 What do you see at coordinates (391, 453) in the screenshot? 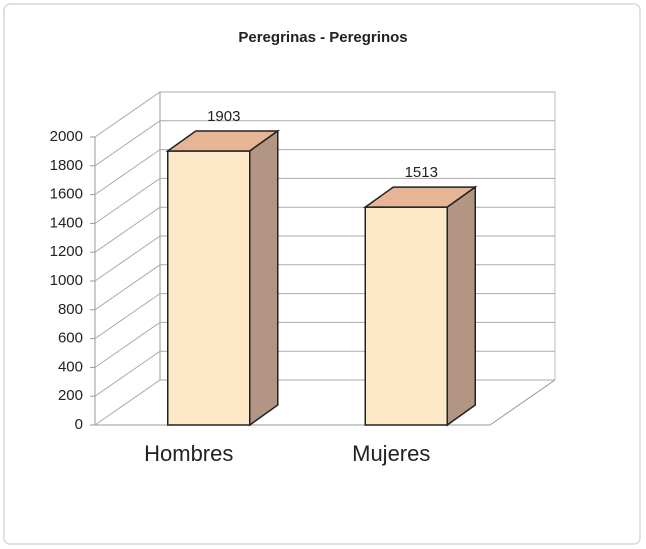
I see `x-tick-label: Mujeres` at bounding box center [391, 453].